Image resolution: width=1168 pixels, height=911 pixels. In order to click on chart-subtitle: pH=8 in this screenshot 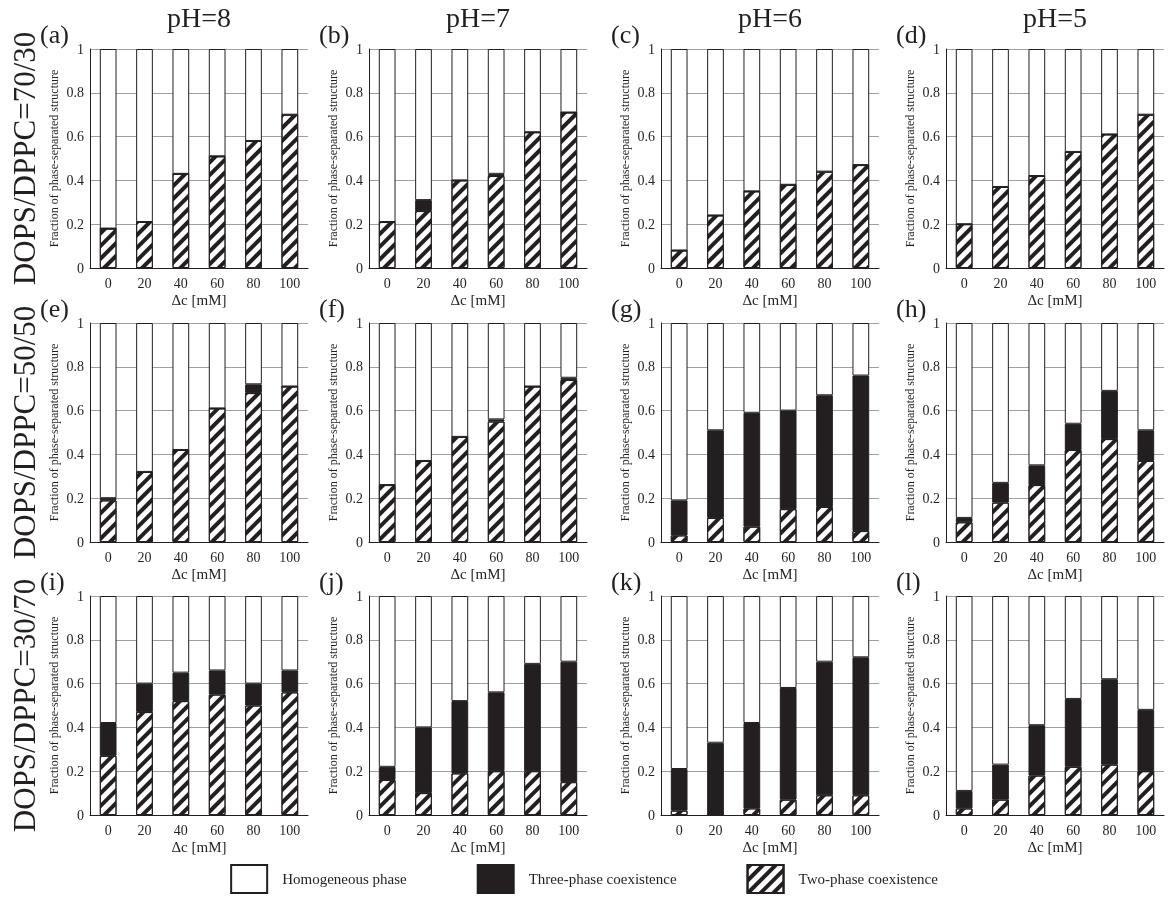, I will do `click(199, 17)`.